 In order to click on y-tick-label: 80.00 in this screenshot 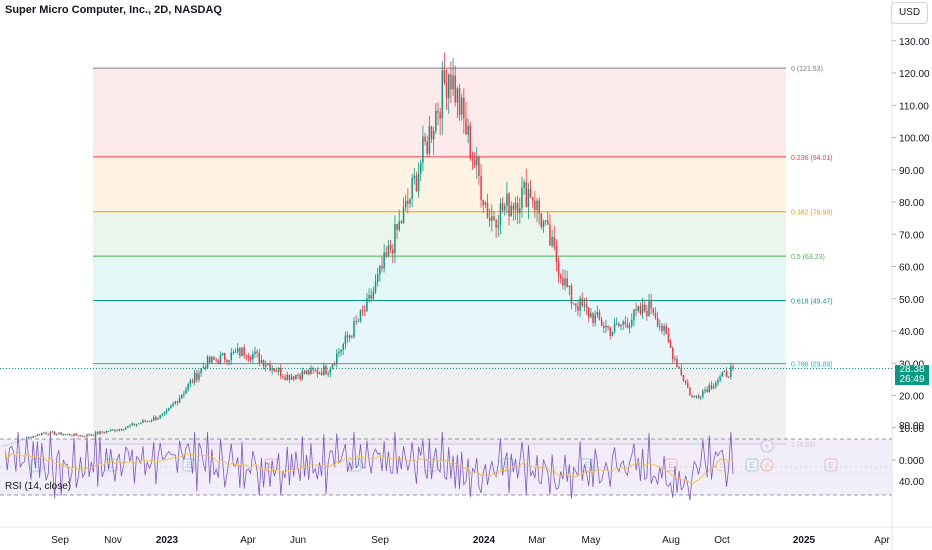, I will do `click(911, 203)`.